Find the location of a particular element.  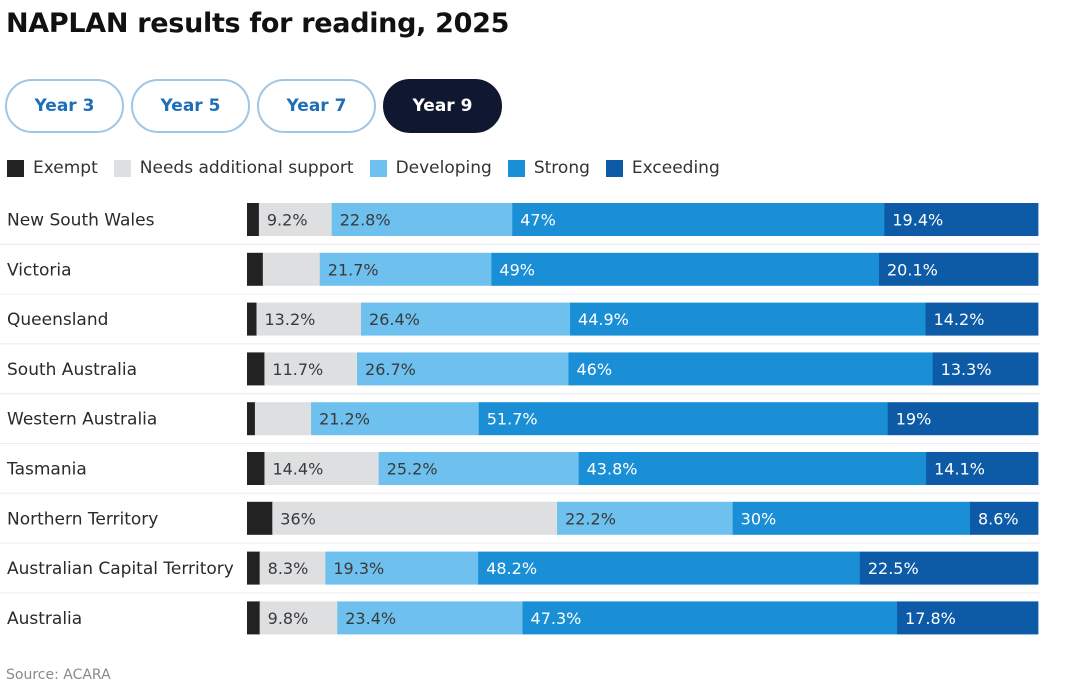

data-label: 47% is located at coordinates (538, 220).